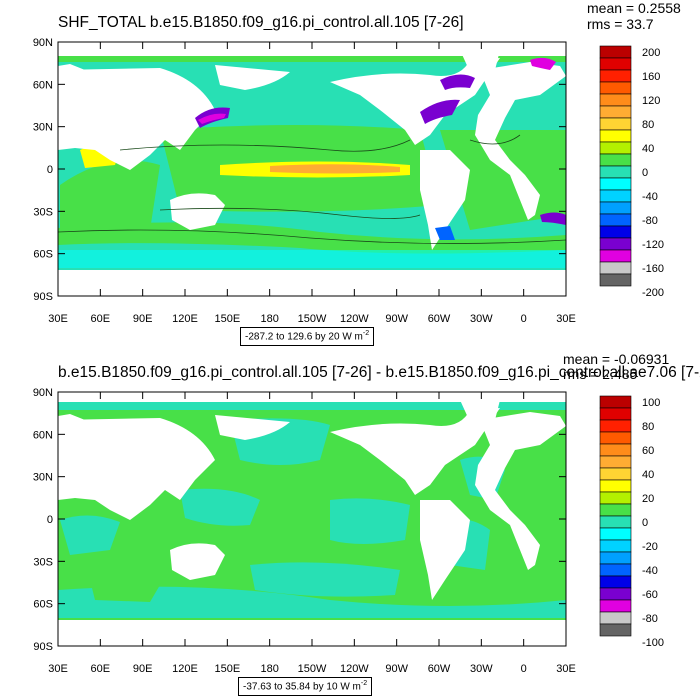 This screenshot has height=700, width=700. What do you see at coordinates (653, 245) in the screenshot?
I see `colorbar-label: -120` at bounding box center [653, 245].